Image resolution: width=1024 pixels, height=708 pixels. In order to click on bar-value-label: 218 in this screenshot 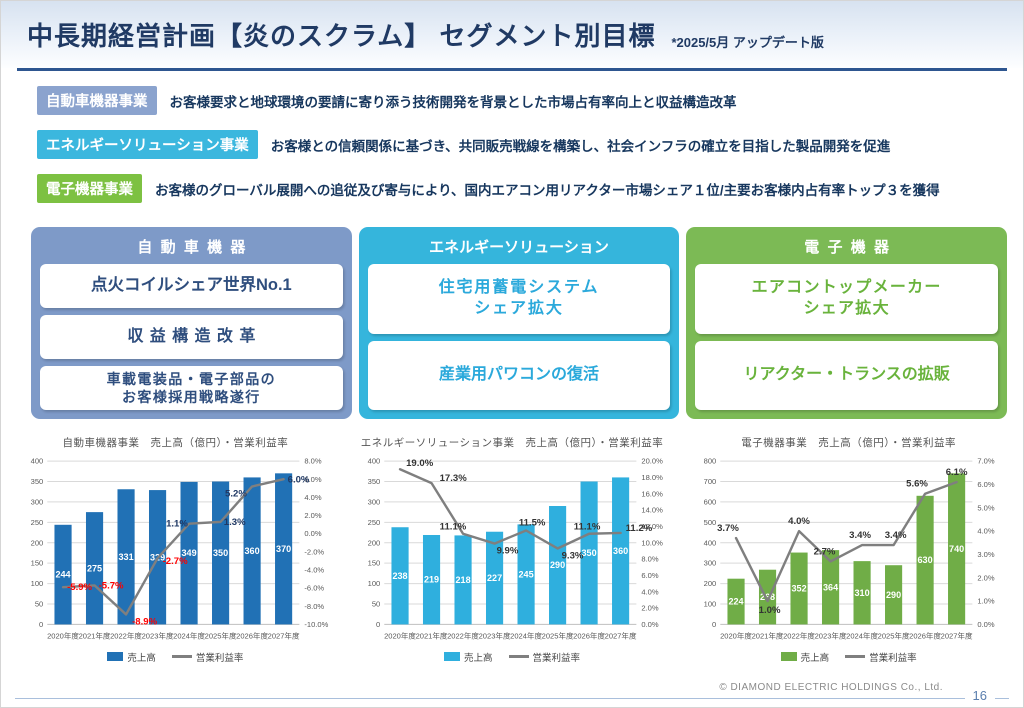, I will do `click(462, 580)`.